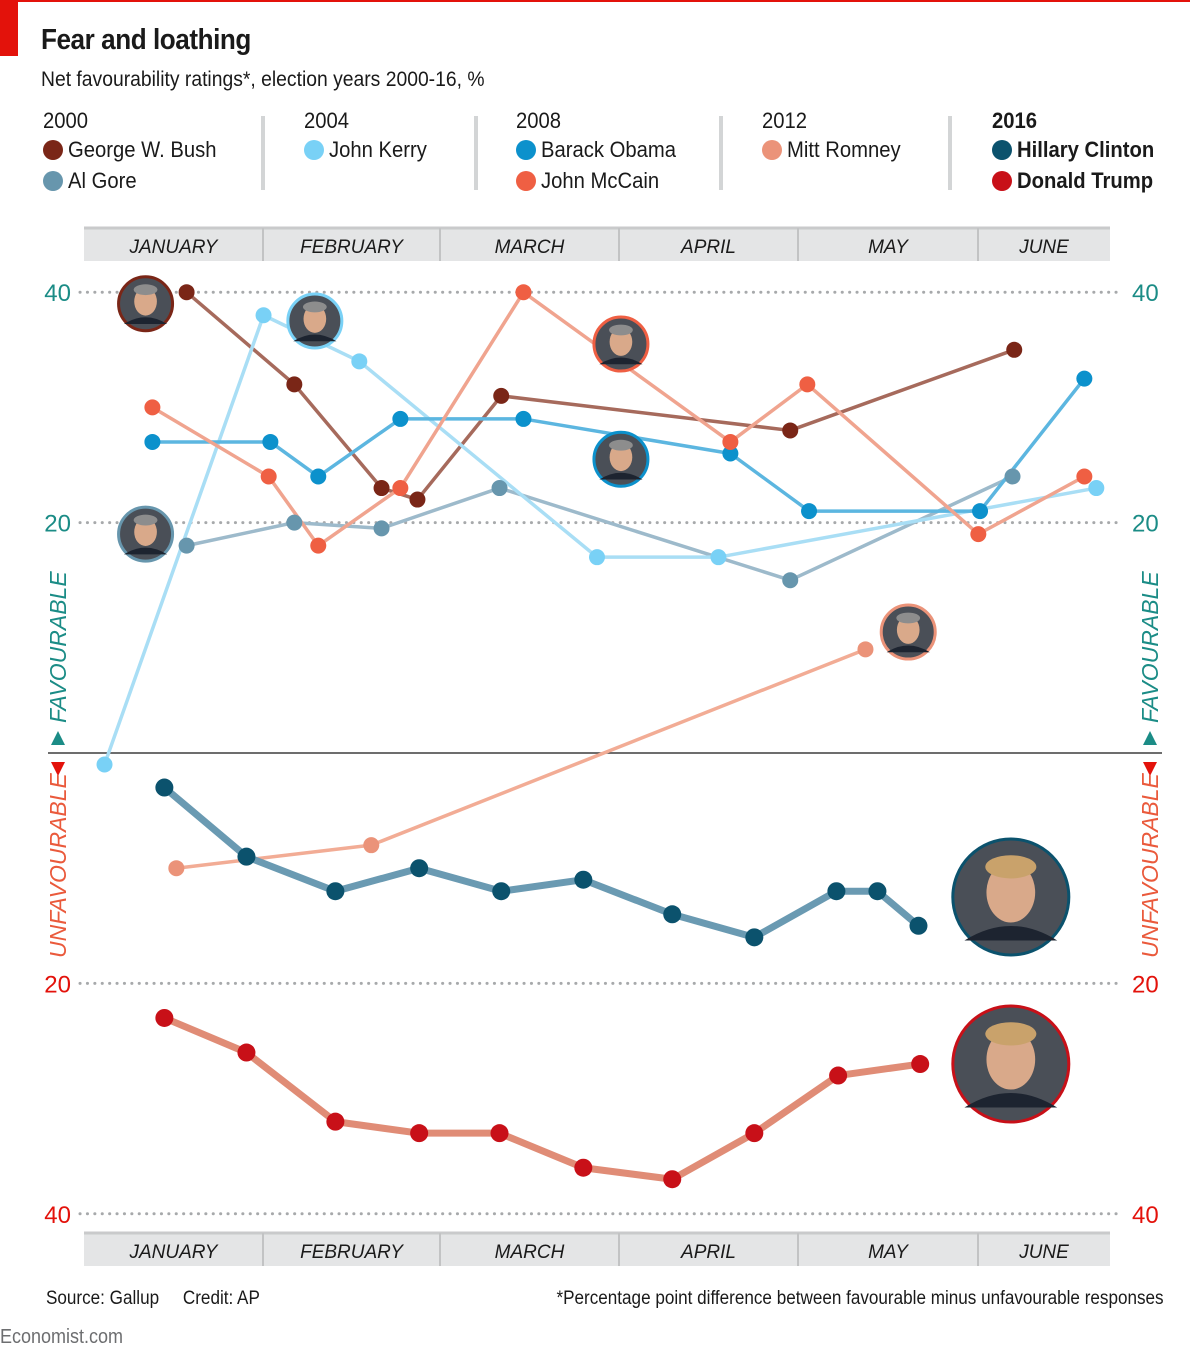  Describe the element at coordinates (327, 120) in the screenshot. I see `legend-year: 2004` at that location.